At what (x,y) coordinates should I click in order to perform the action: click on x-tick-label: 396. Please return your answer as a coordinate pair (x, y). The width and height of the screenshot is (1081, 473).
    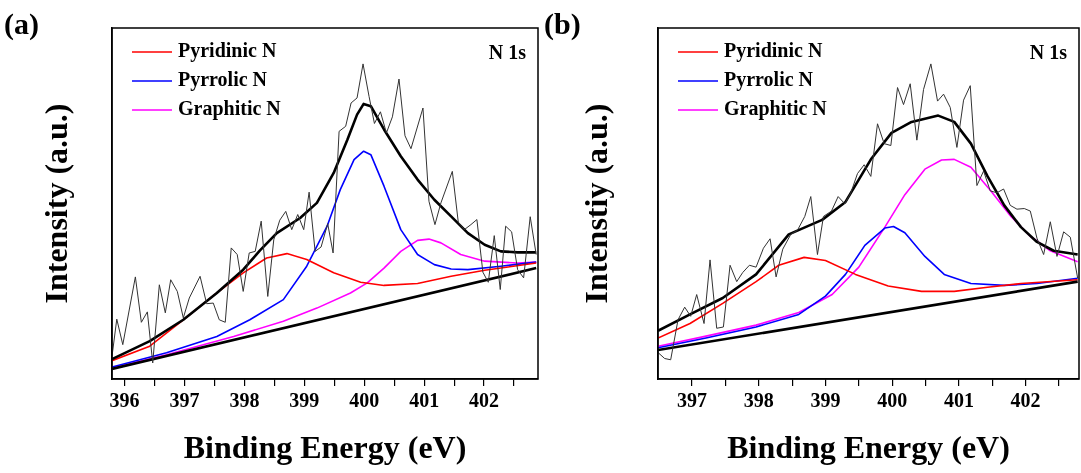
    Looking at the image, I should click on (124, 400).